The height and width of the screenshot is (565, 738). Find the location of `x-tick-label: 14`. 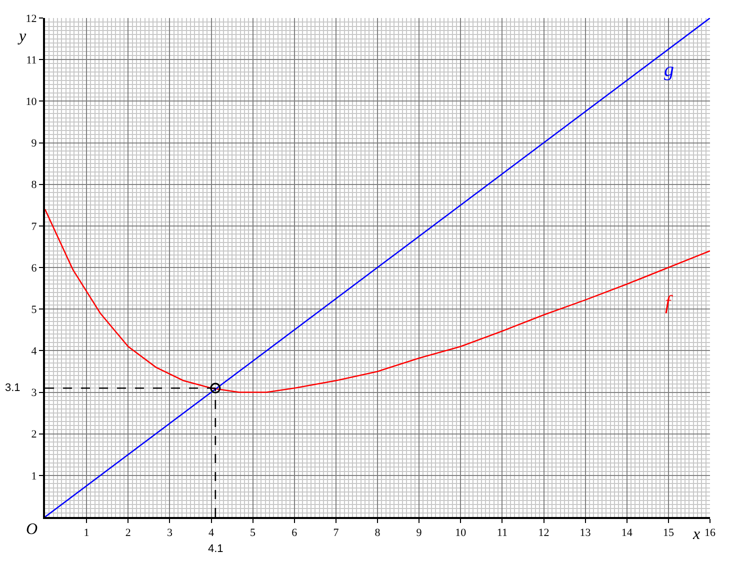

x-tick-label: 14 is located at coordinates (627, 533).